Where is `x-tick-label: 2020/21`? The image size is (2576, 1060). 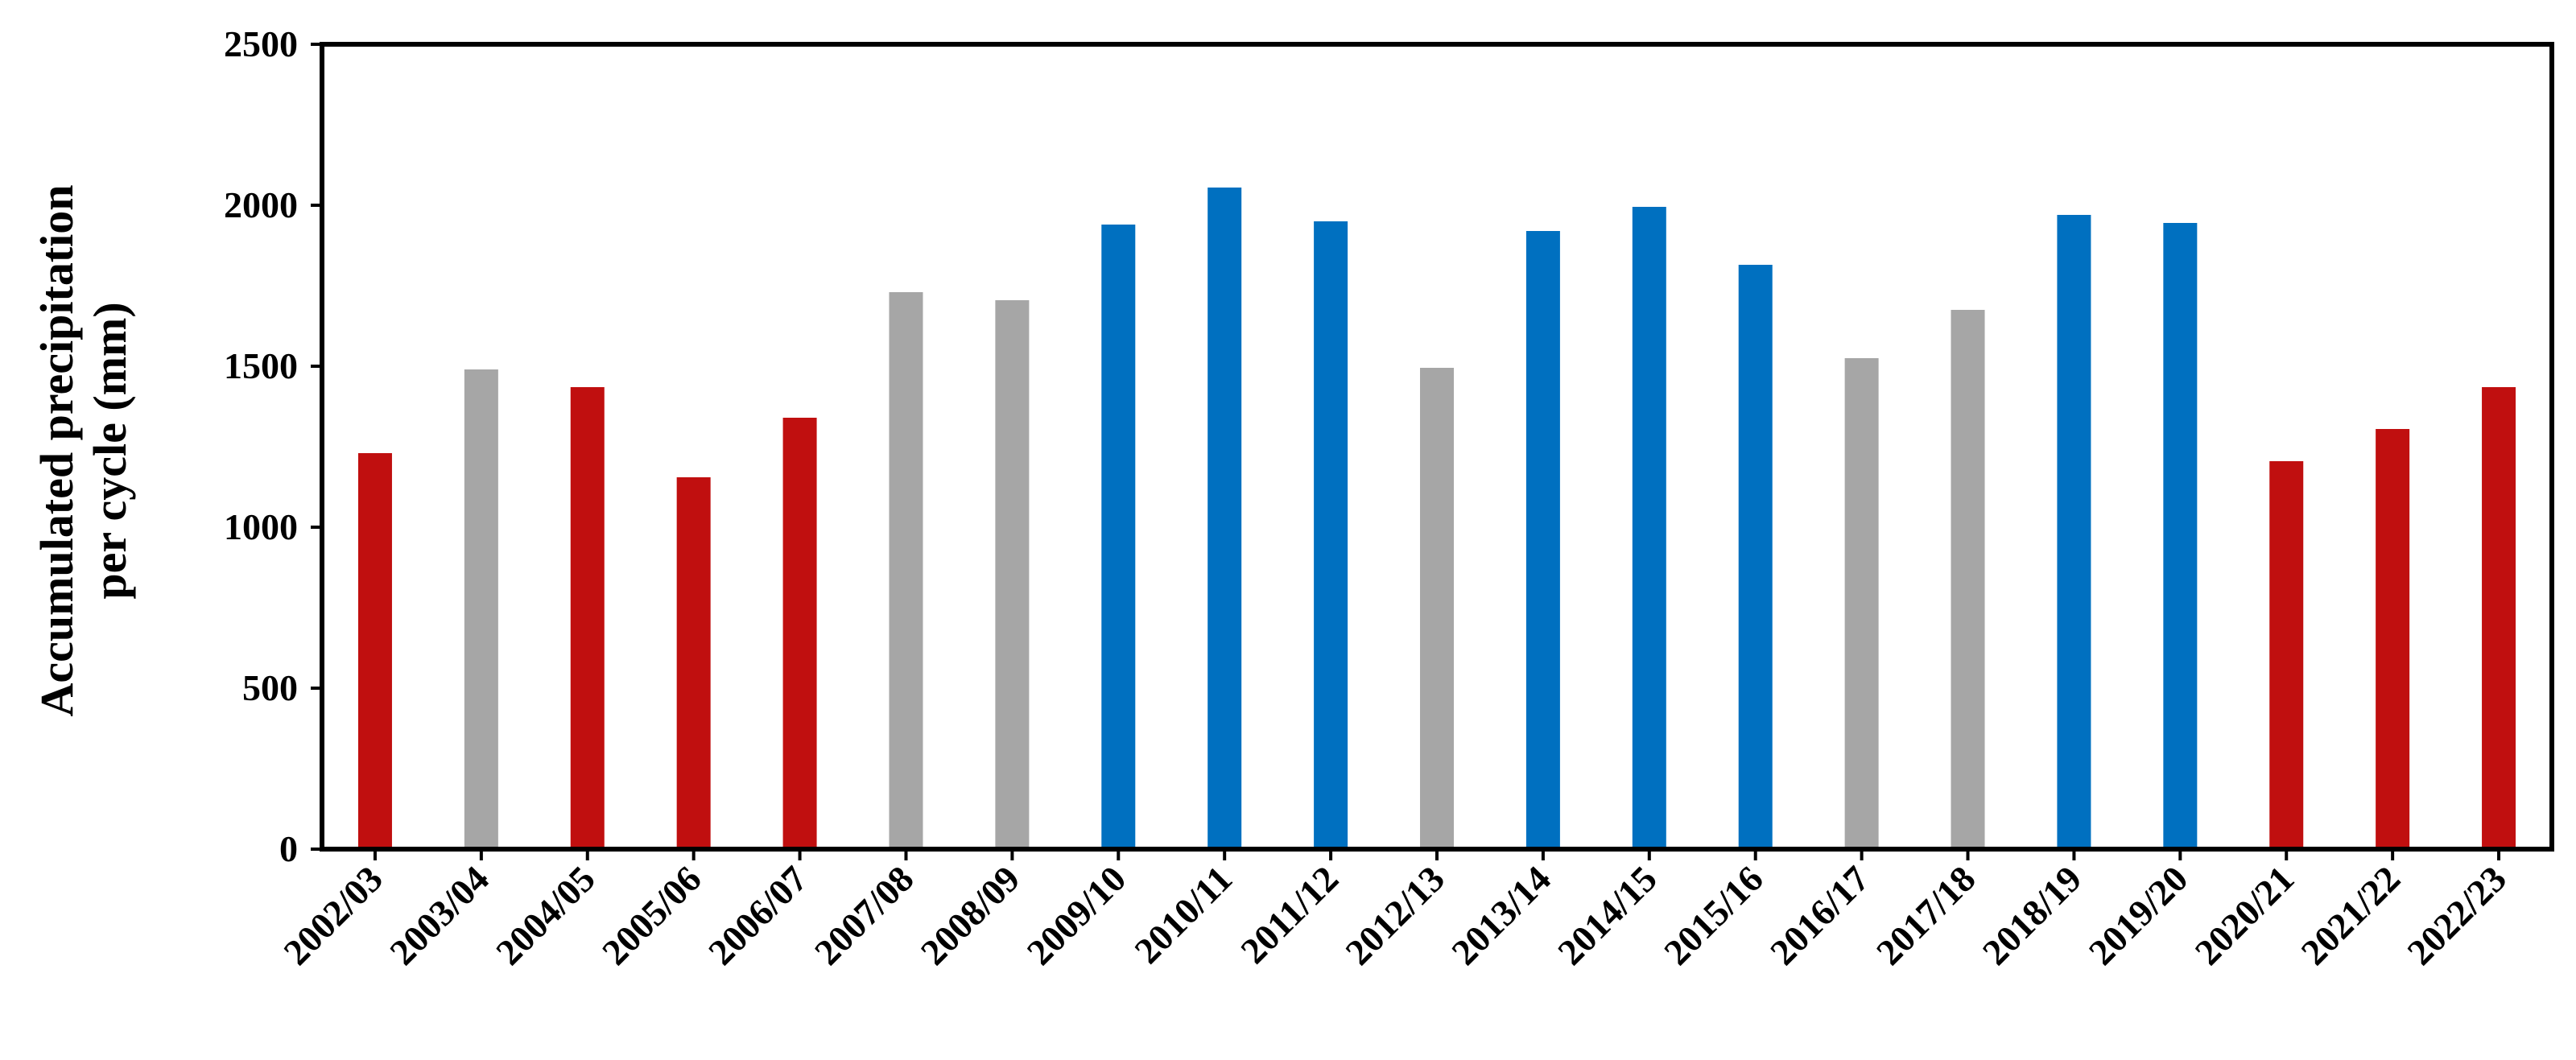
x-tick-label: 2020/21 is located at coordinates (2244, 916).